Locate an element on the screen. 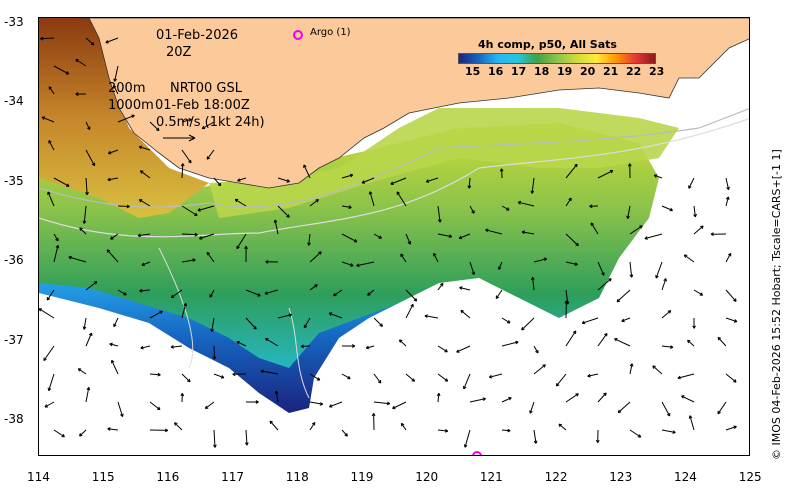 The height and width of the screenshot is (492, 791). argo-legend-label: Argo (1) is located at coordinates (330, 32).